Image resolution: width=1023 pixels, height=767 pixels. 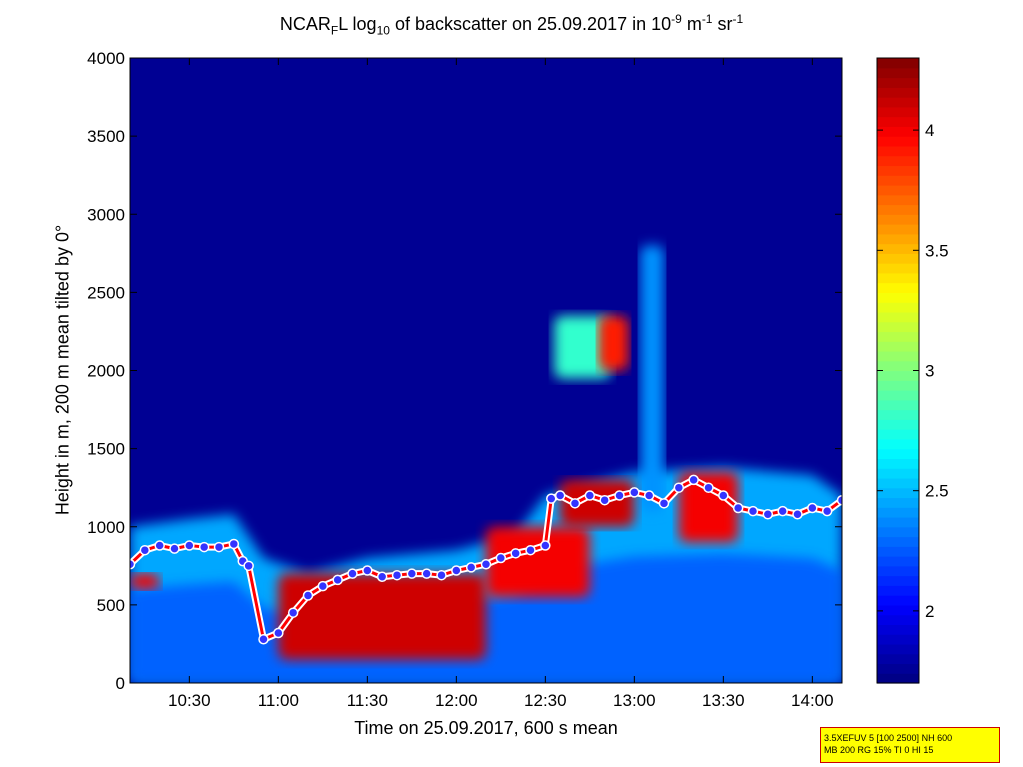 I want to click on y-tick-label: 0, so click(x=120, y=683).